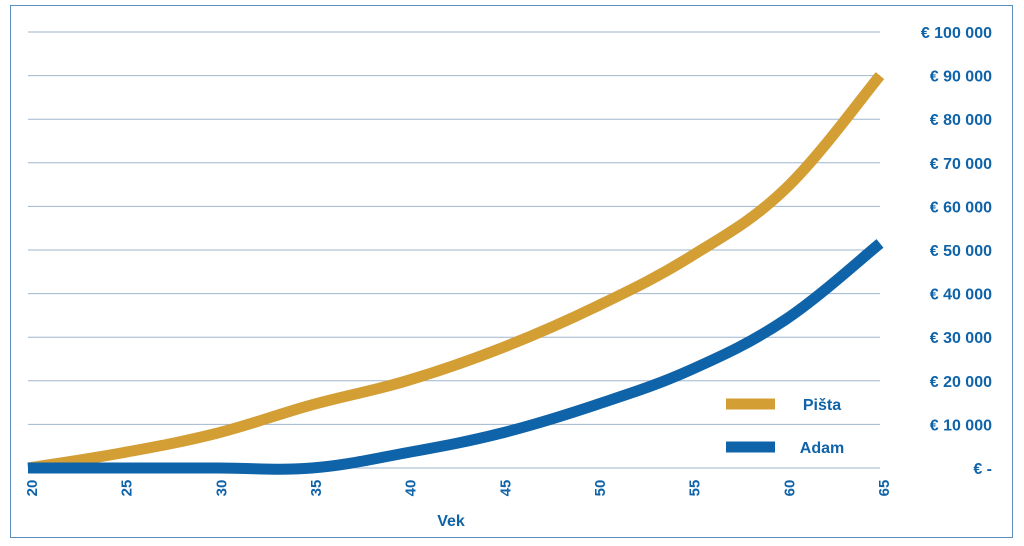 Image resolution: width=1024 pixels, height=546 pixels. I want to click on legend-label: Pišta, so click(822, 405).